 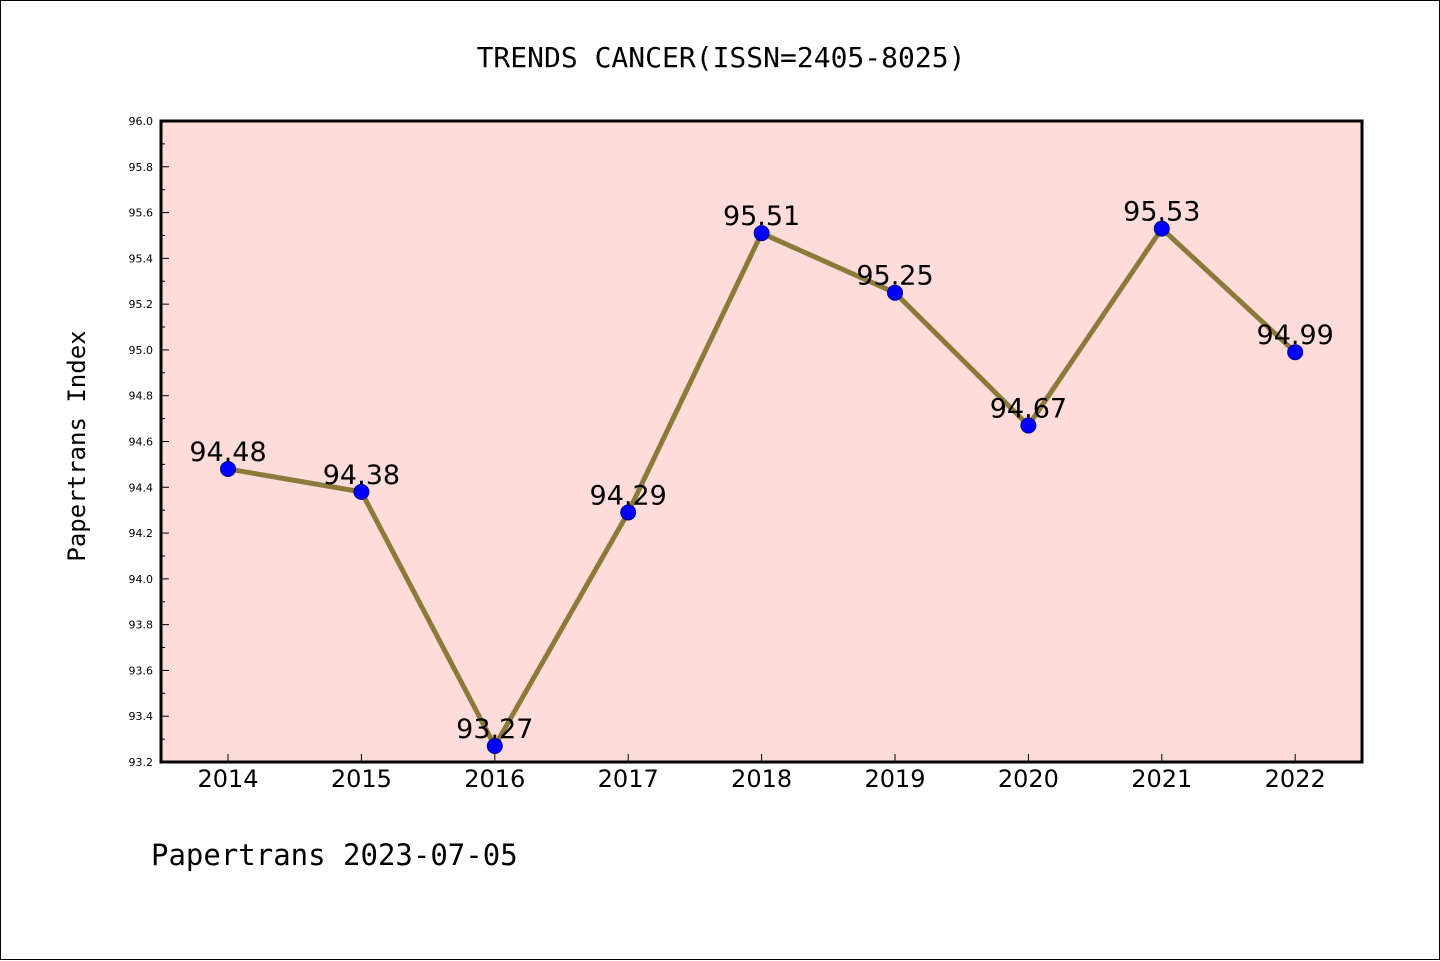 What do you see at coordinates (494, 729) in the screenshot?
I see `data-label: 93.27` at bounding box center [494, 729].